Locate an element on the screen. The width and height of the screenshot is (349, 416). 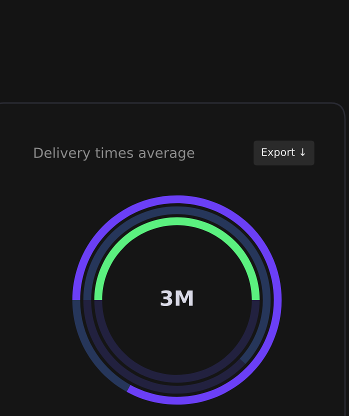
chart-title: Delivery times average is located at coordinates (114, 154).